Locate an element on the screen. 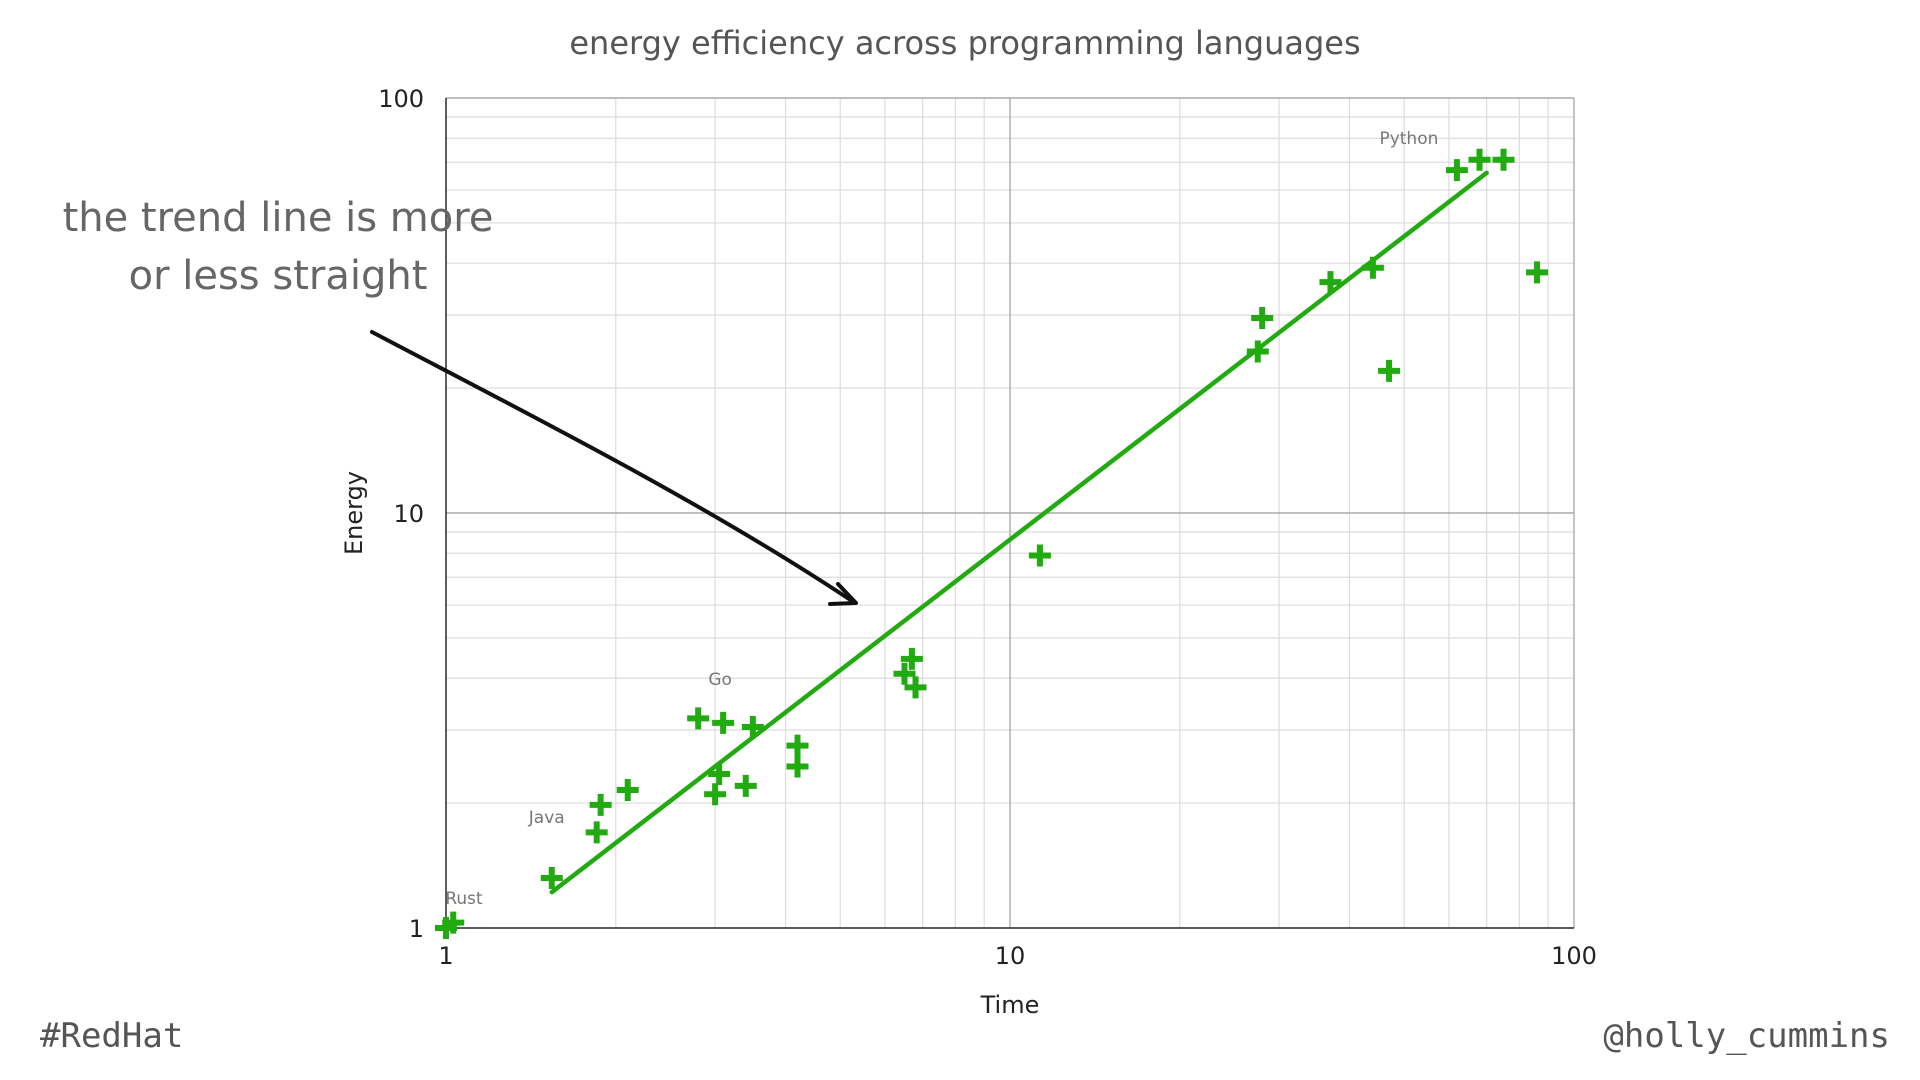 Image resolution: width=1920 pixels, height=1080 pixels. x-tick-label: 1 is located at coordinates (445, 956).